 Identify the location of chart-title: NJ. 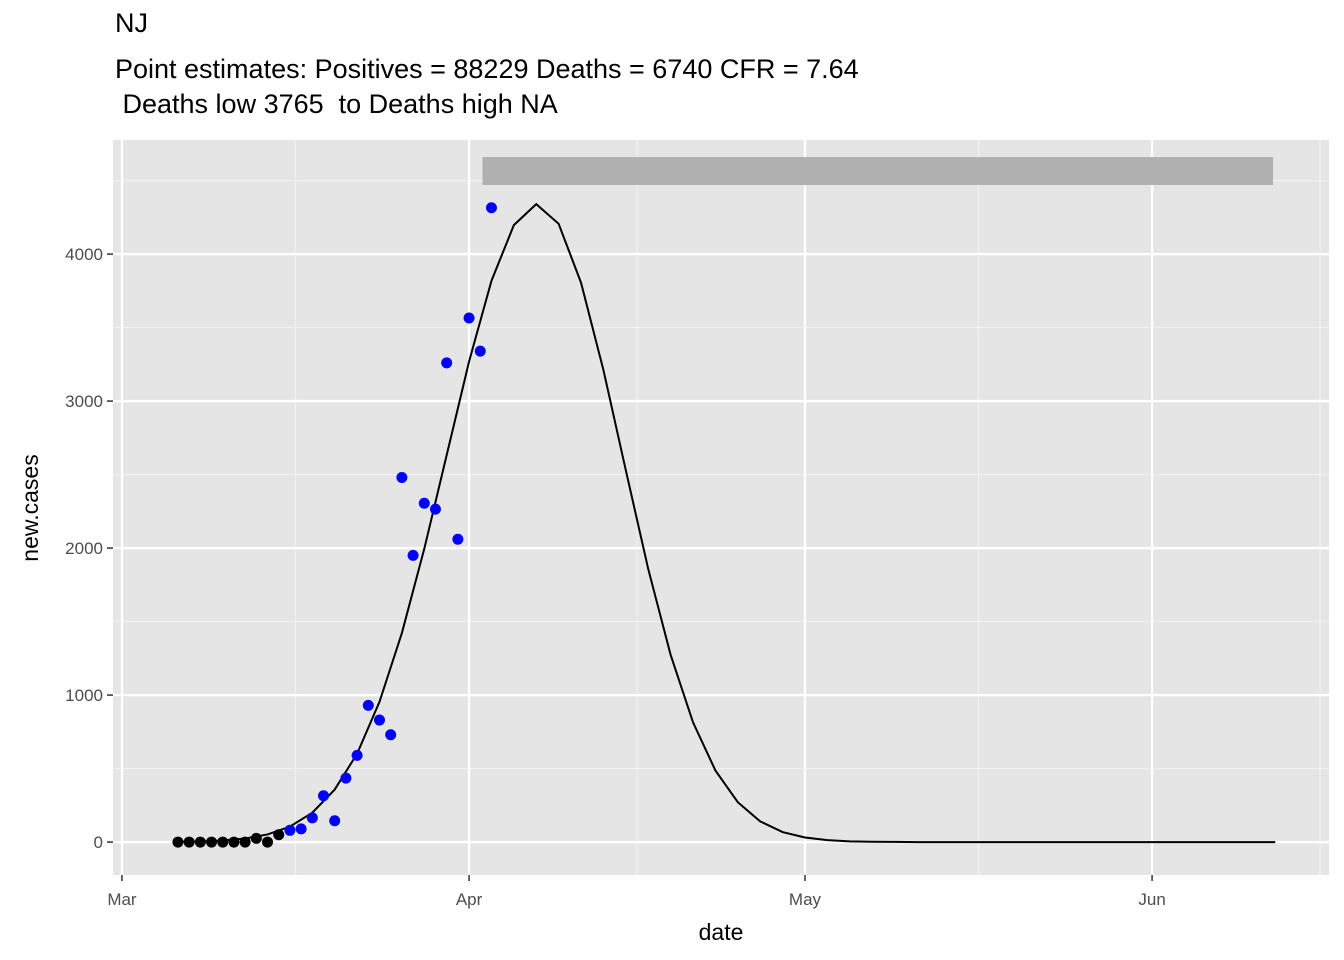
(131, 23).